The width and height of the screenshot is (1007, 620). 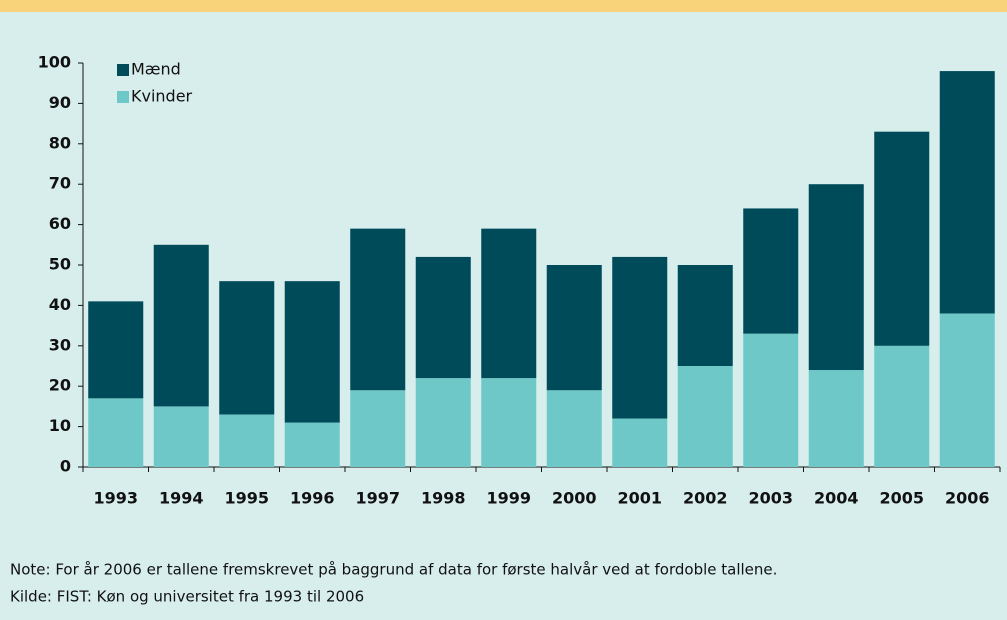 I want to click on y-tick-label: 80, so click(x=60, y=142).